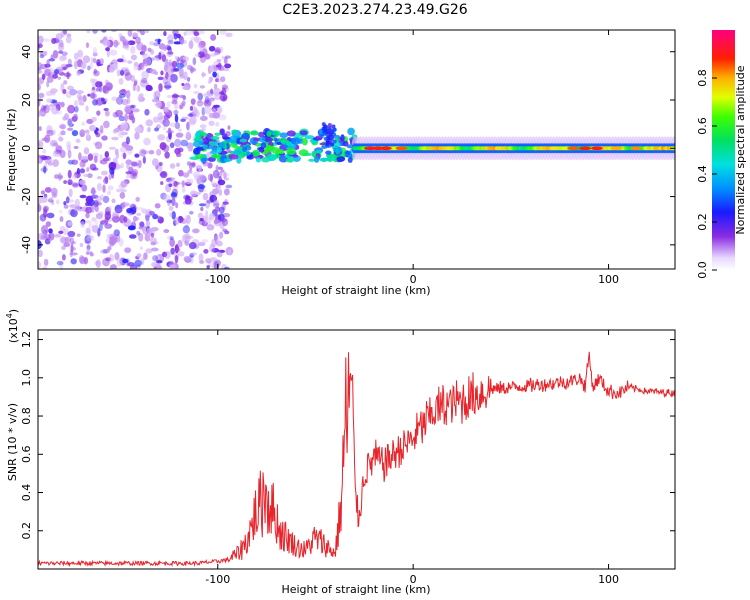 The height and width of the screenshot is (600, 750). What do you see at coordinates (26, 197) in the screenshot?
I see `heatmap-y-tick-label: -20` at bounding box center [26, 197].